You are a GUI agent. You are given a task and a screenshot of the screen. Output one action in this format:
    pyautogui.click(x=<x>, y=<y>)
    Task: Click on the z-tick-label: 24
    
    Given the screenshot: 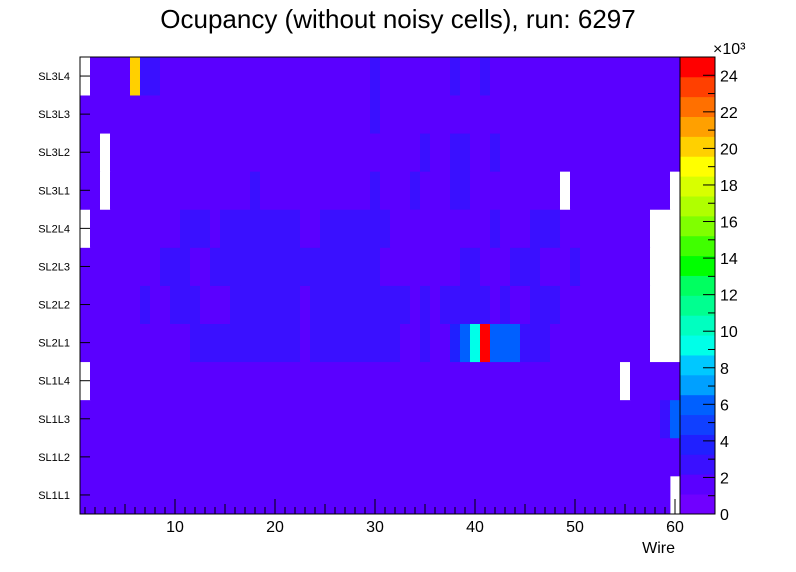 What is the action you would take?
    pyautogui.click(x=729, y=76)
    